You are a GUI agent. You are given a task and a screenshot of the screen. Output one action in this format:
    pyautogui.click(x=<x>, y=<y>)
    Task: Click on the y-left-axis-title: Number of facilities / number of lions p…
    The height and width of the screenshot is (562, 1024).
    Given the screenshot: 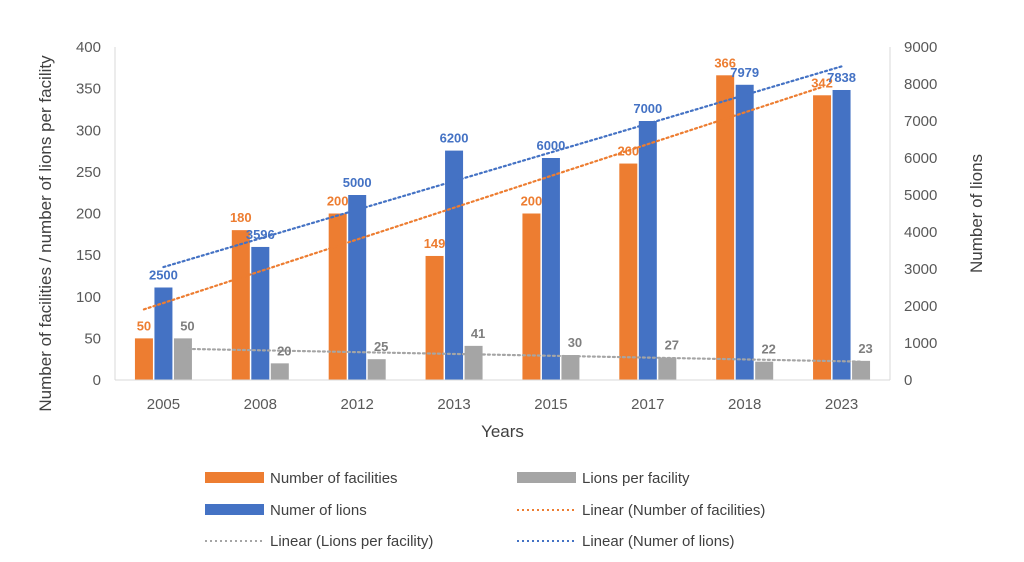 What is the action you would take?
    pyautogui.click(x=45, y=233)
    